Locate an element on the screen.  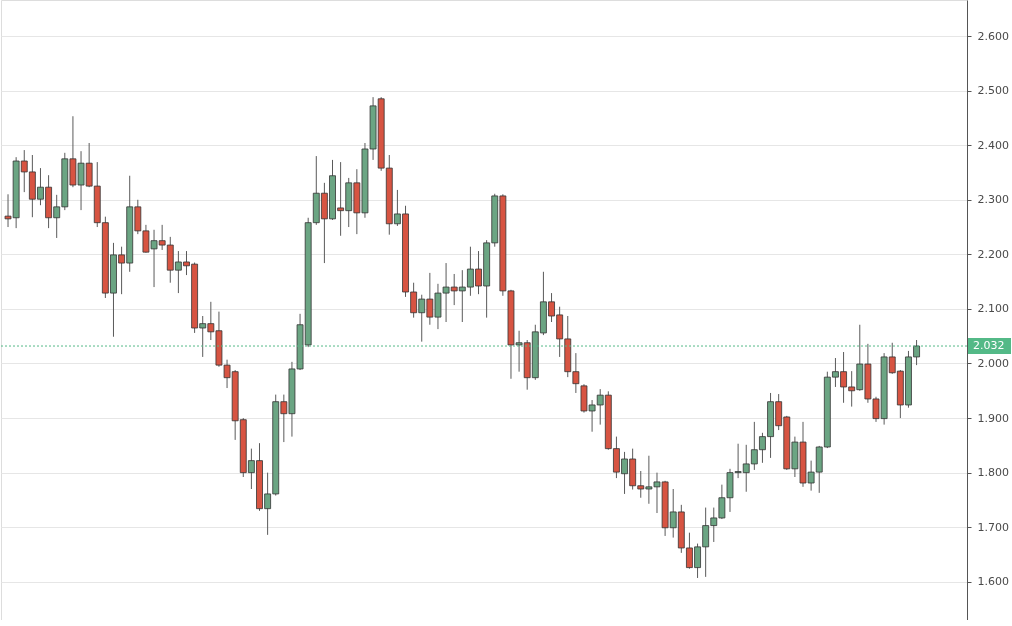
y-tick-label: 2.600 is located at coordinates (993, 36).